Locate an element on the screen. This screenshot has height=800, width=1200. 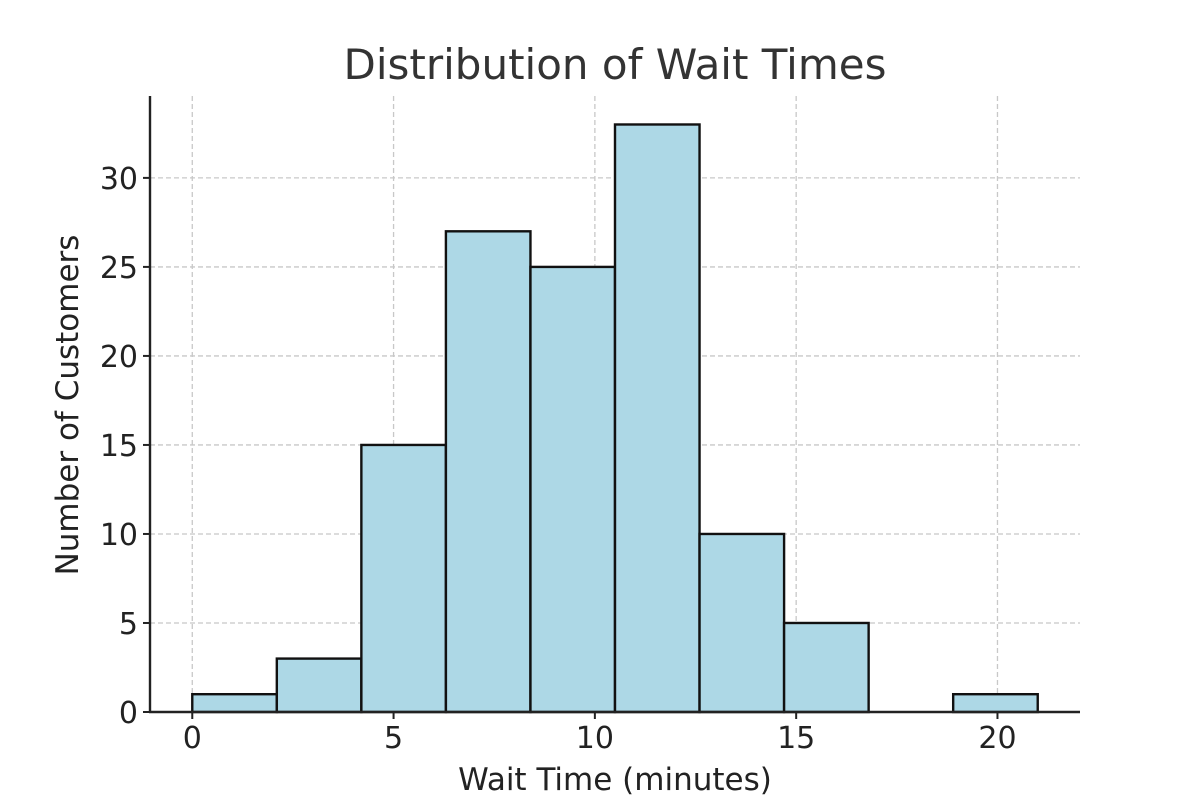
x-tick-label: 20 is located at coordinates (997, 738).